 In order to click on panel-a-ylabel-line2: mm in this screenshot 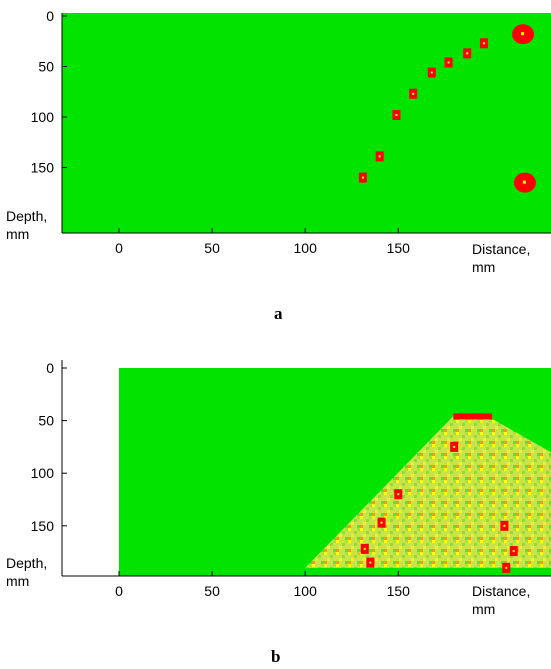, I will do `click(17, 234)`.